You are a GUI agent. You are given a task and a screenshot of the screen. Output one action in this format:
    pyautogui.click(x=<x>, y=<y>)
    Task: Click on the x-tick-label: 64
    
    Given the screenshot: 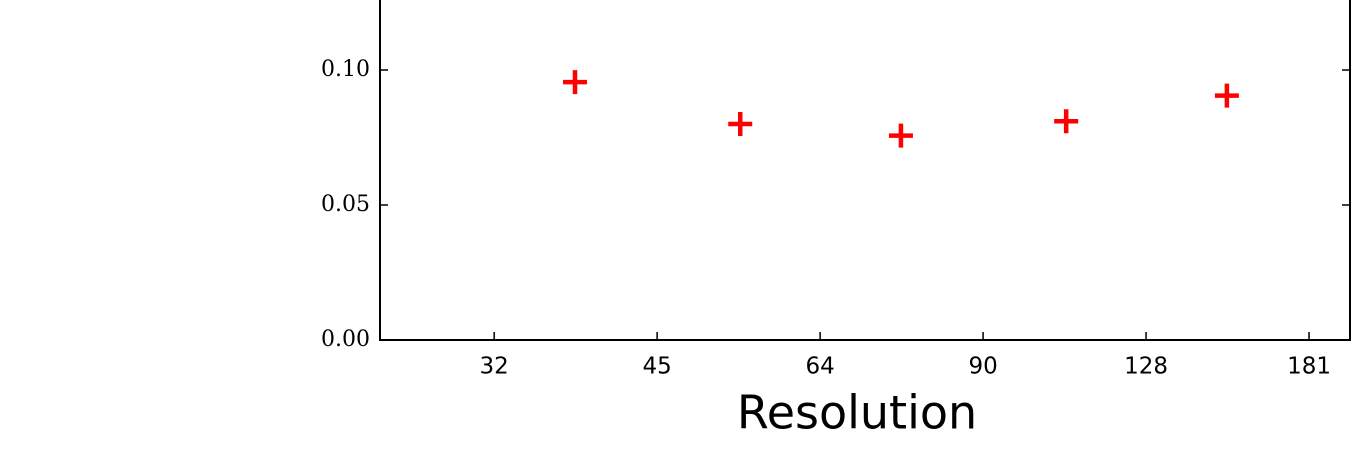 What is the action you would take?
    pyautogui.click(x=819, y=367)
    